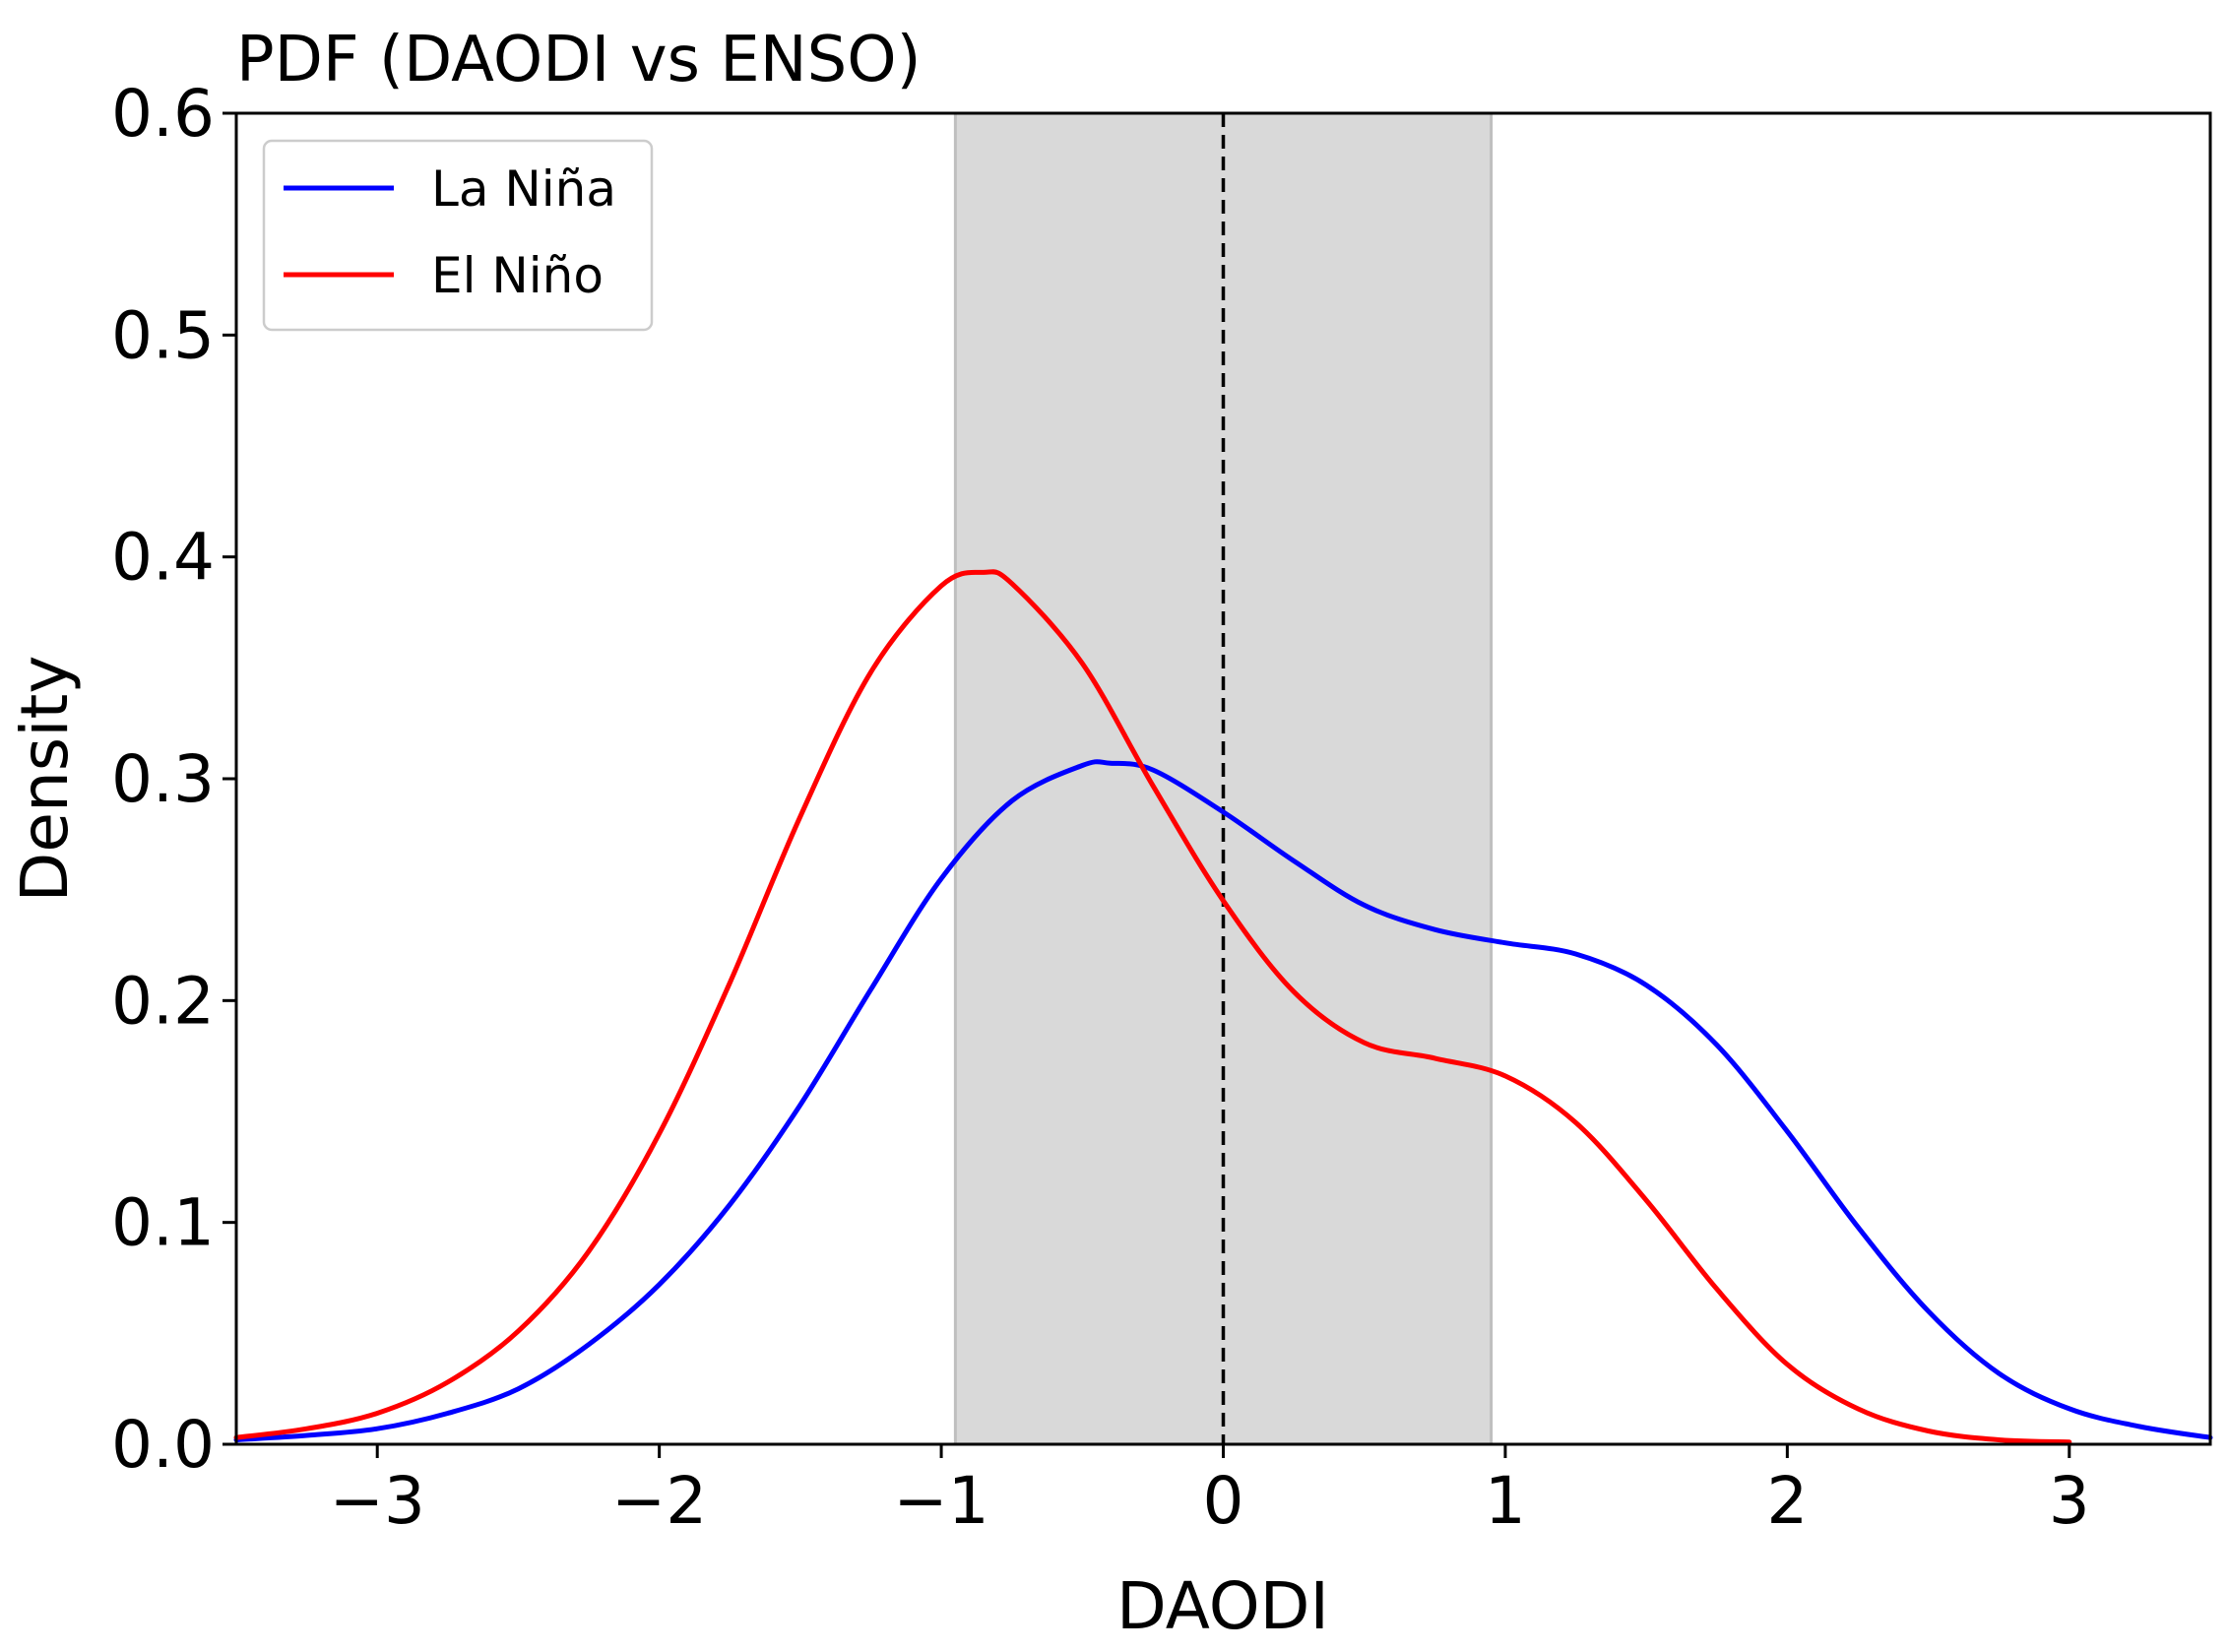  I want to click on x-tick-label: −2, so click(659, 1501).